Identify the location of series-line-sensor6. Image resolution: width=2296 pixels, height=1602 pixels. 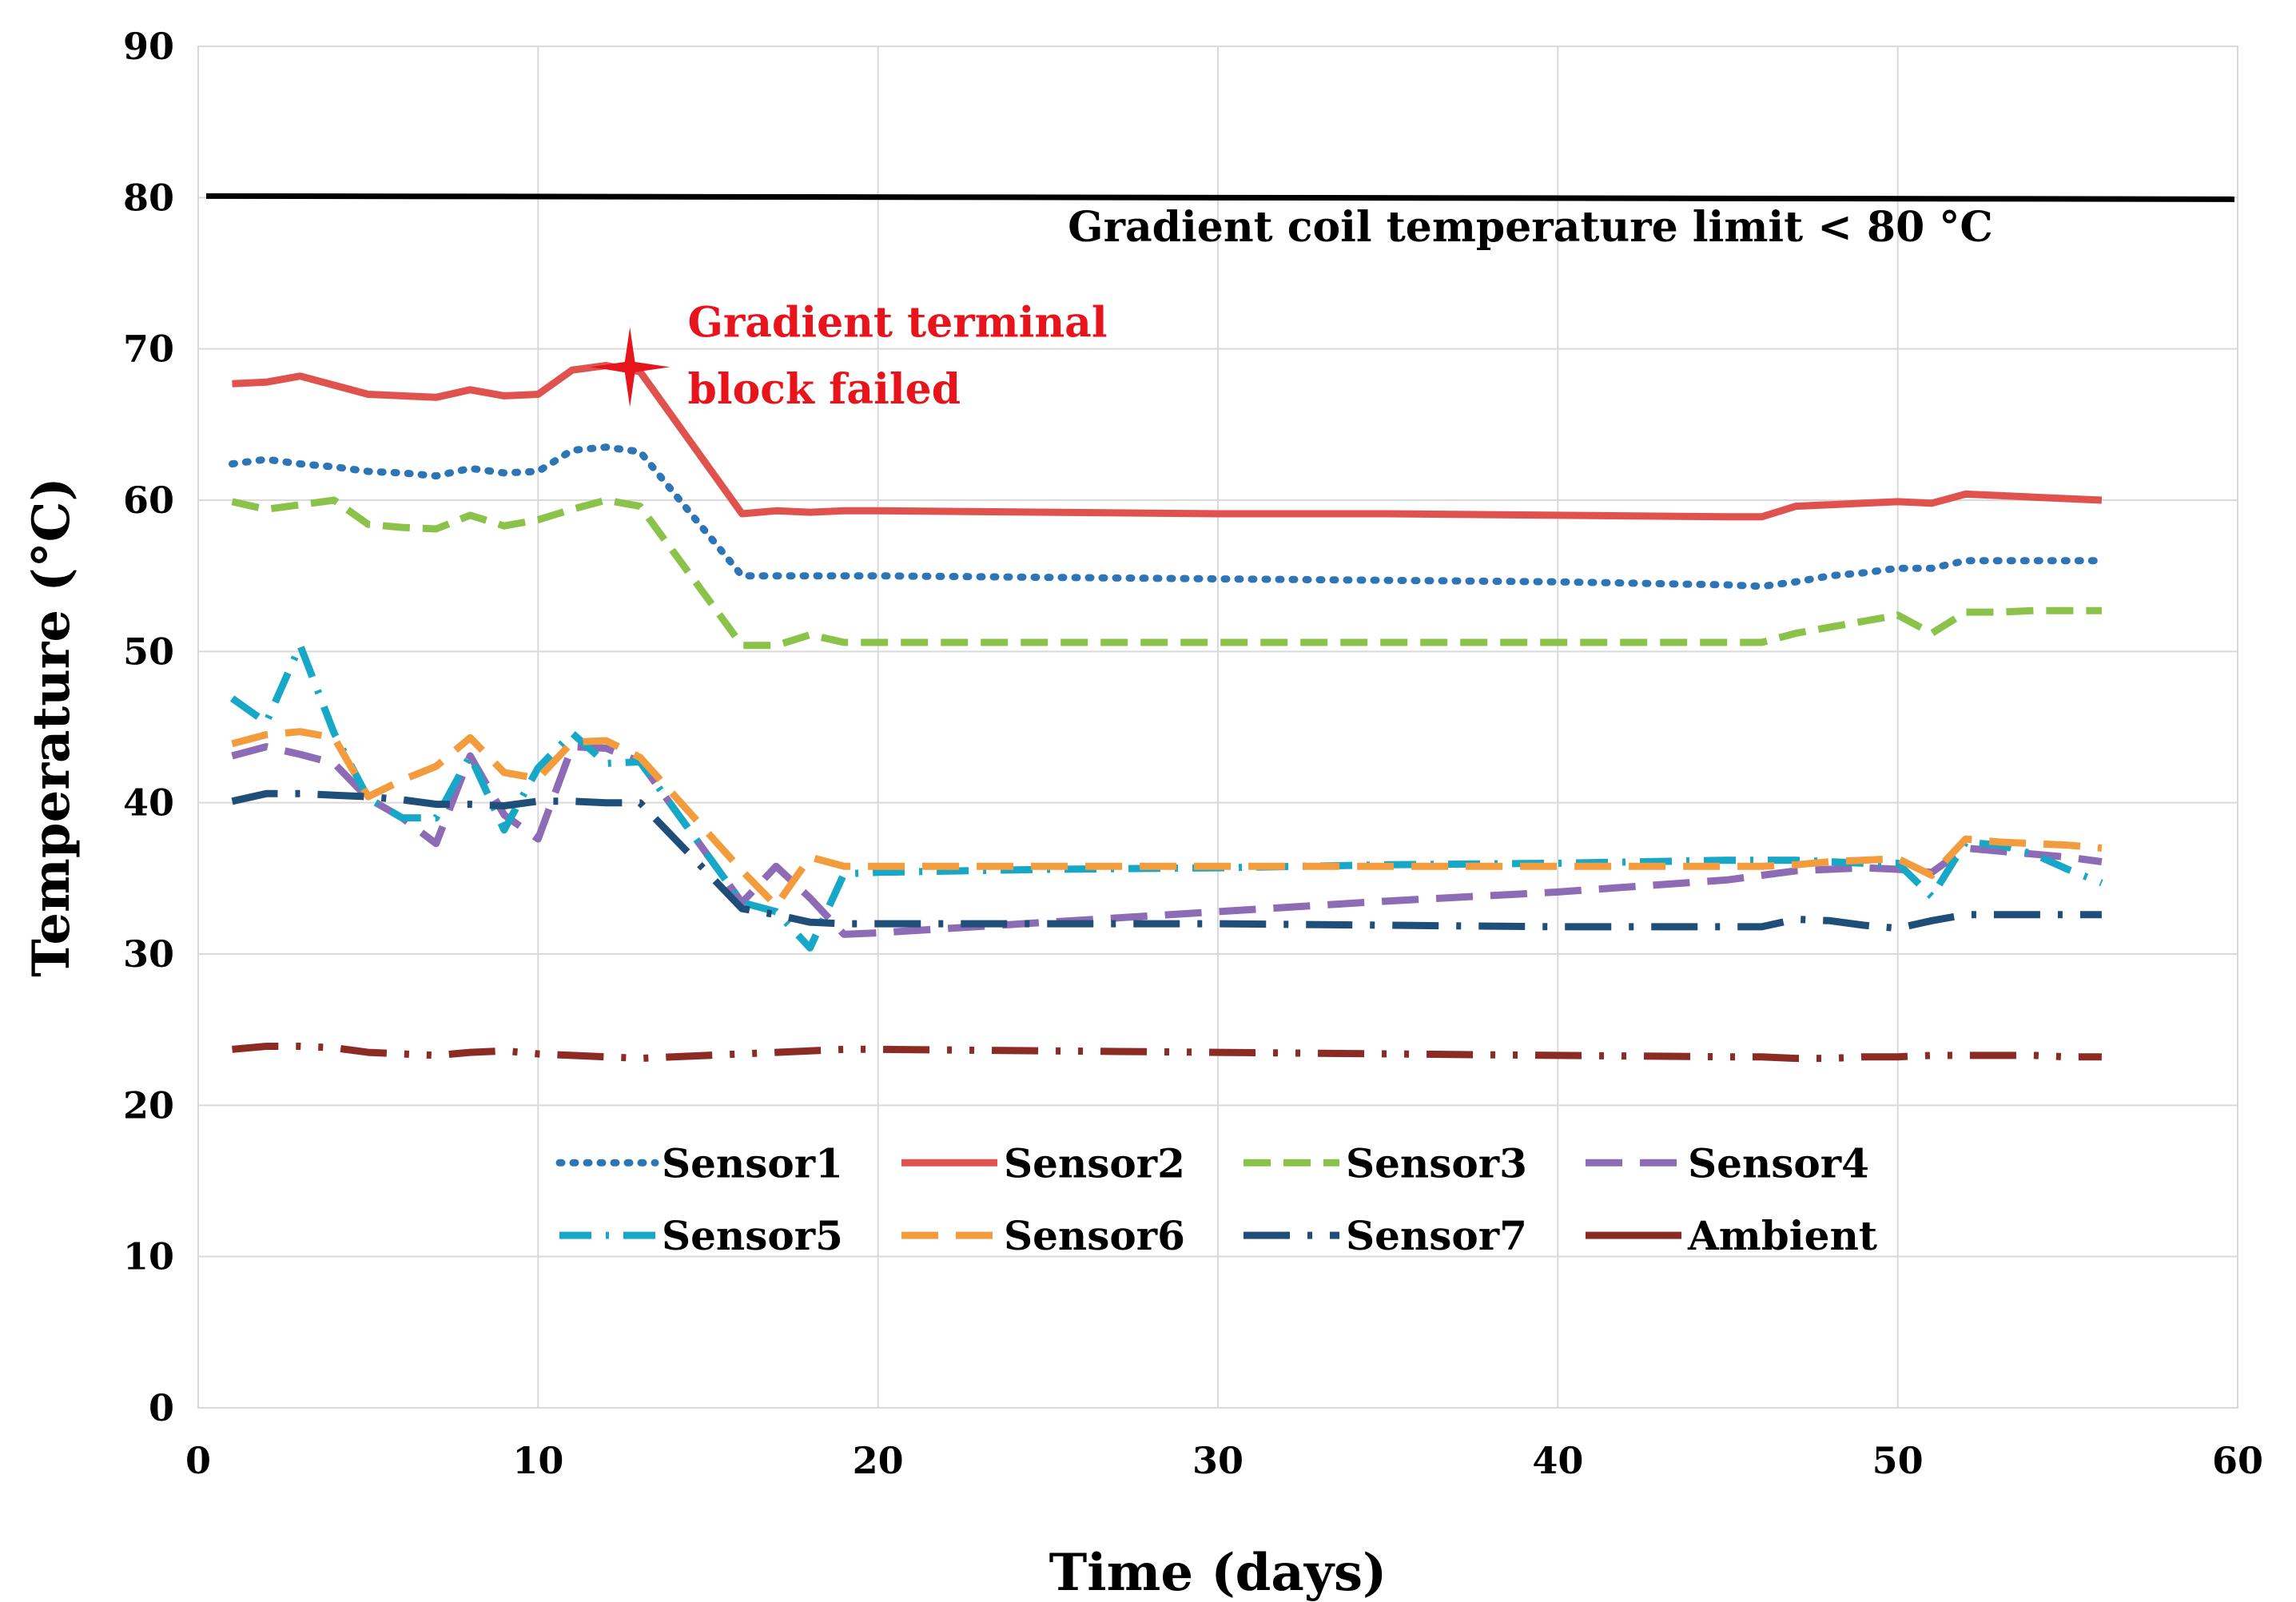
(1167, 819).